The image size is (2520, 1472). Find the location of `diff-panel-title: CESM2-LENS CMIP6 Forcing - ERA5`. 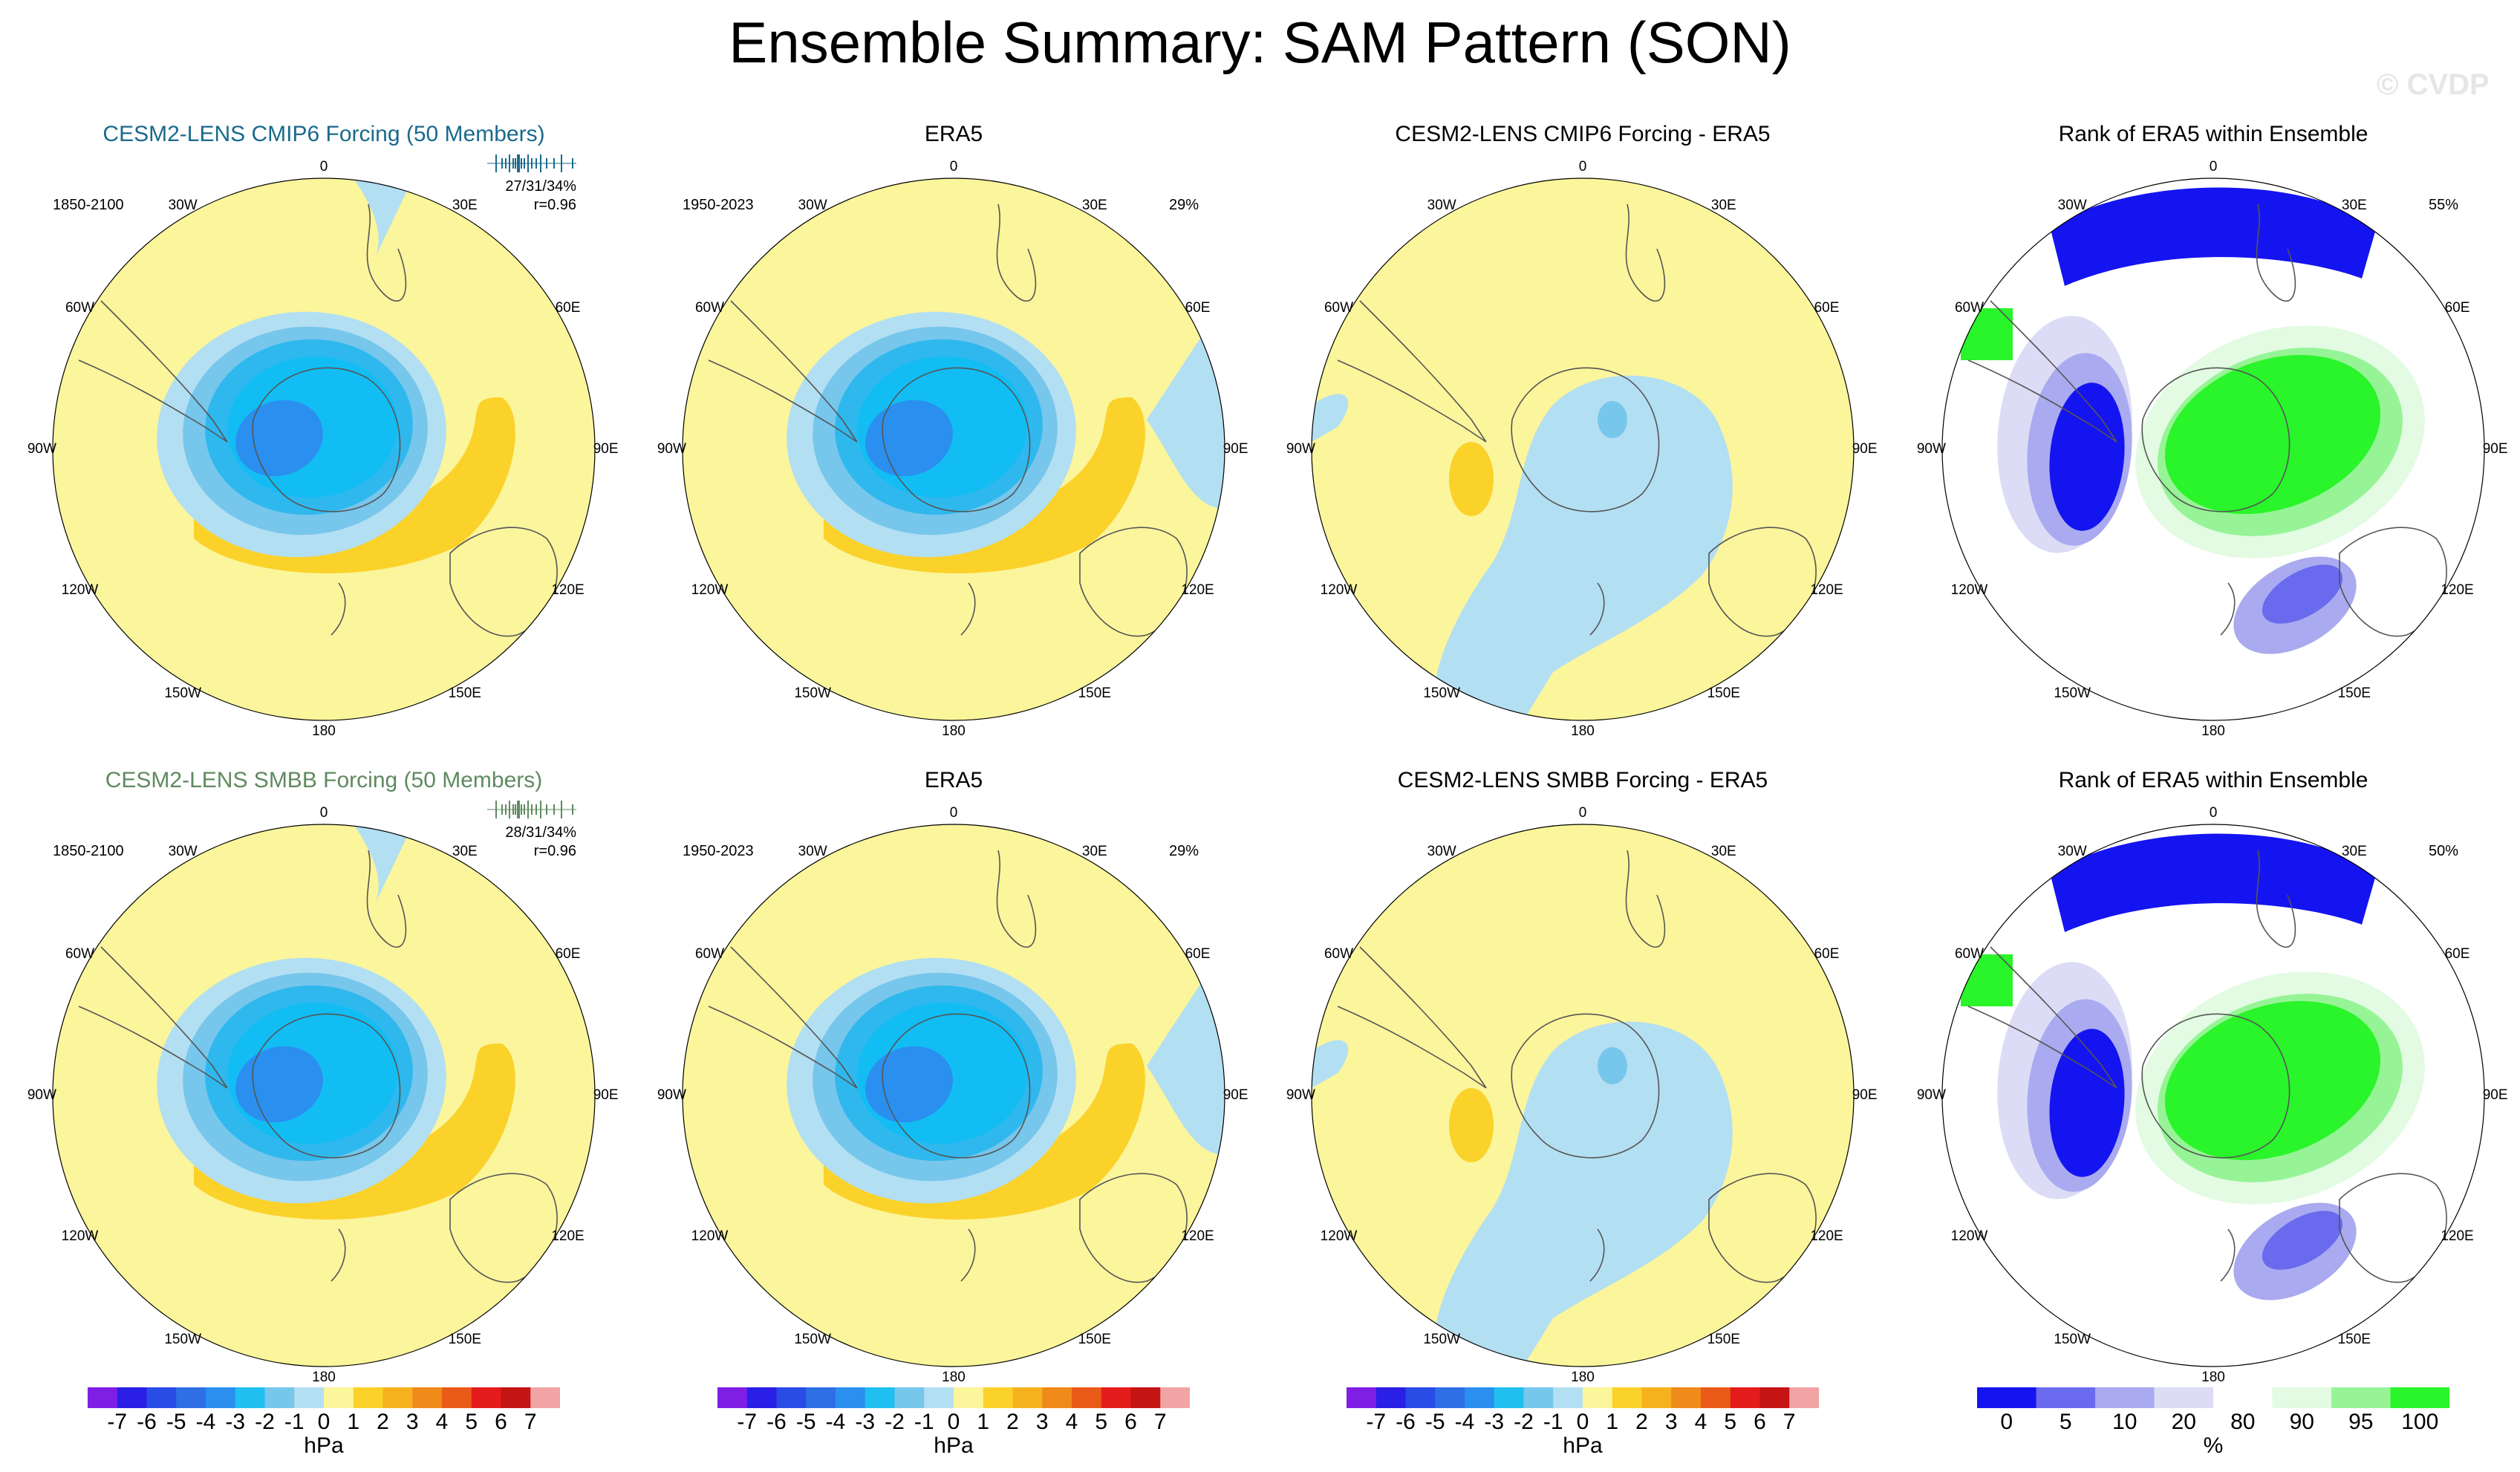

diff-panel-title: CESM2-LENS CMIP6 Forcing - ERA5 is located at coordinates (1583, 134).